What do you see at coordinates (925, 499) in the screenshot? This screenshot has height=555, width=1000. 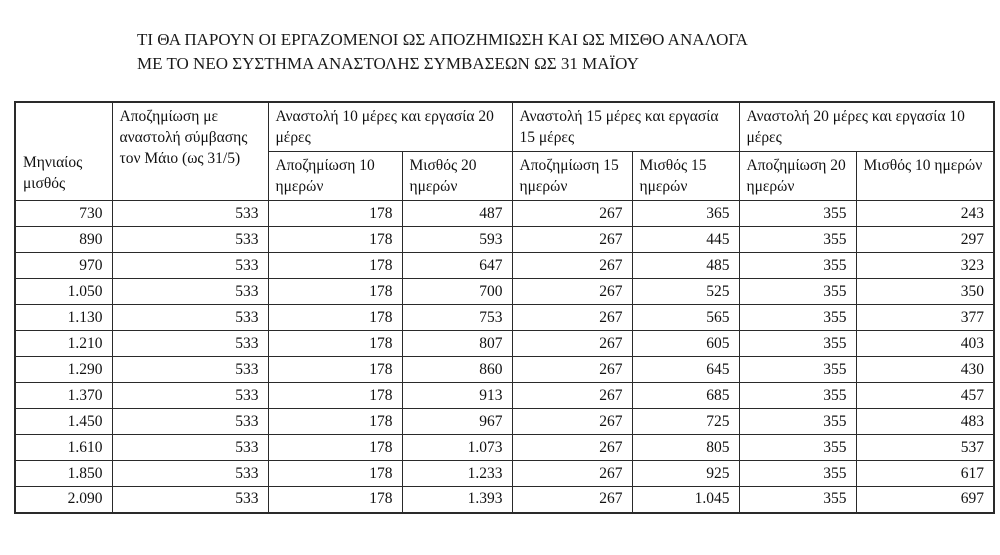 I see `table-cell: 697` at bounding box center [925, 499].